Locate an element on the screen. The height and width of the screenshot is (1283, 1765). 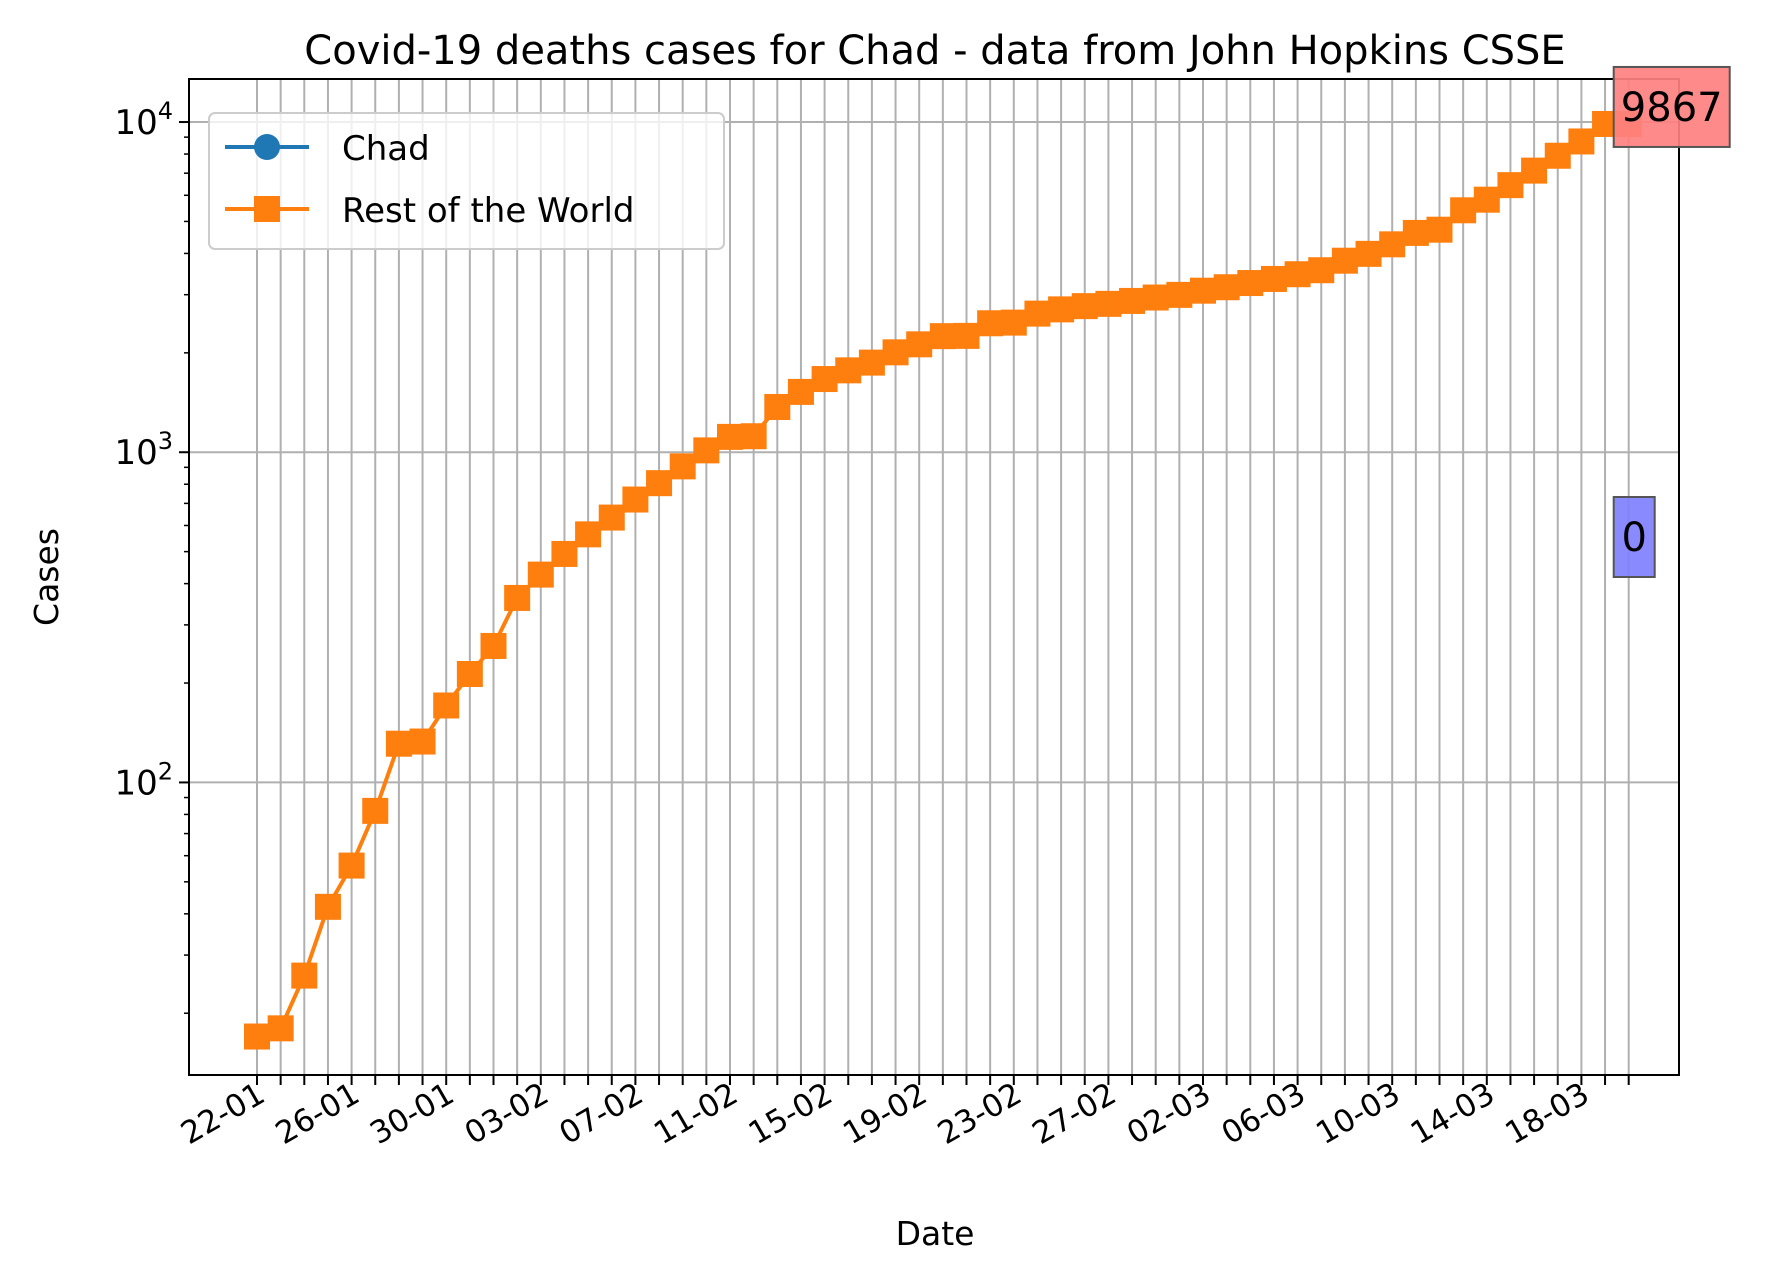
y-axis: 10² 10³ 10⁴ is located at coordinates (151, 555).